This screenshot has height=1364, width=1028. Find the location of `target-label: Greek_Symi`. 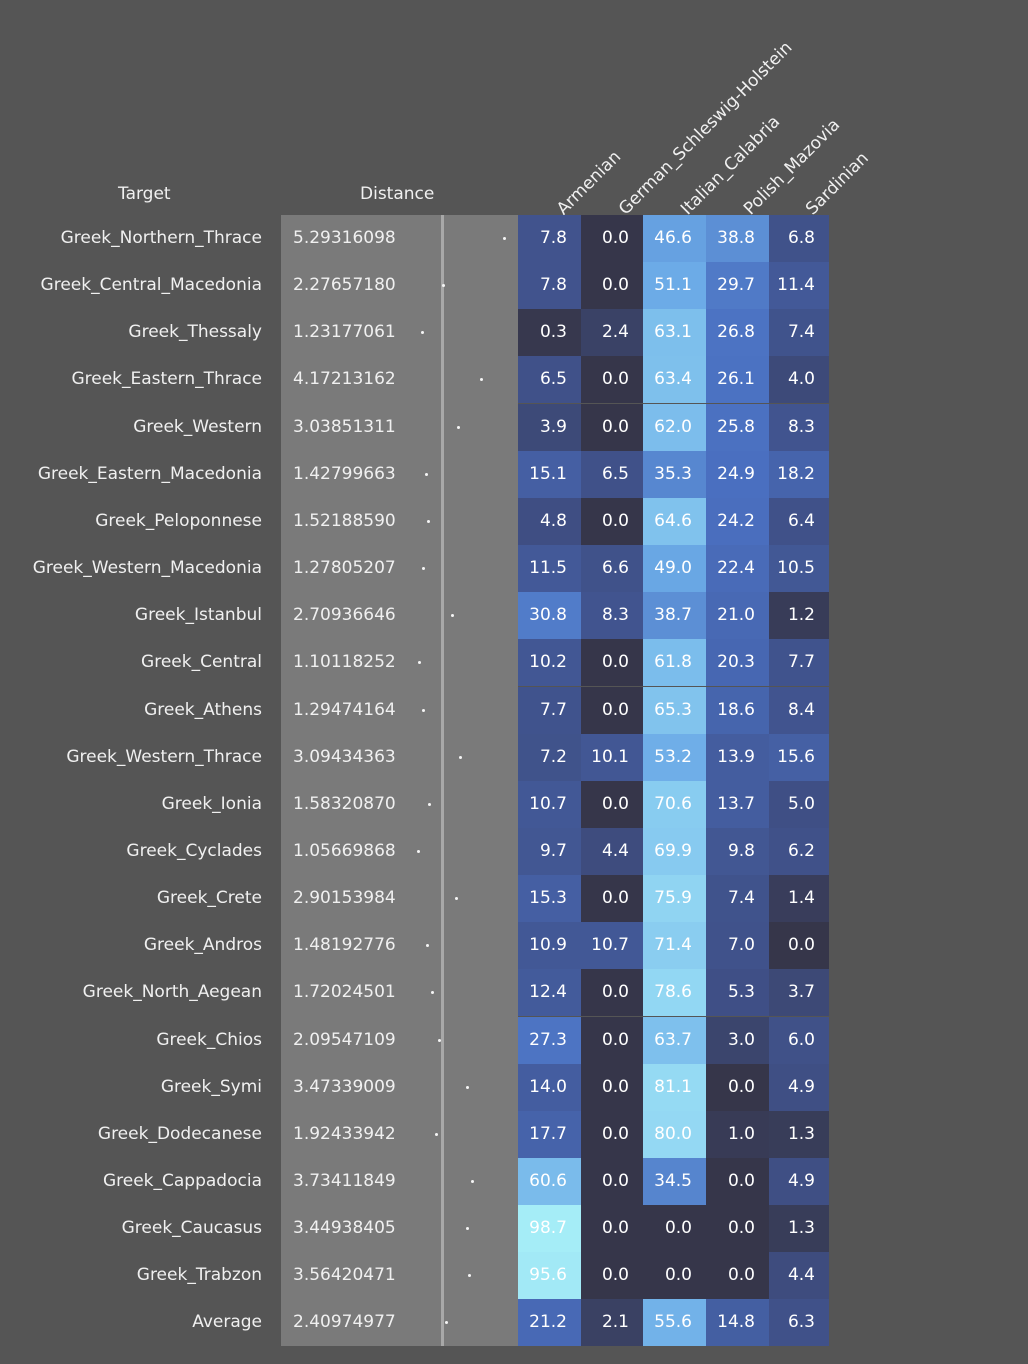

target-label: Greek_Symi is located at coordinates (211, 1086).